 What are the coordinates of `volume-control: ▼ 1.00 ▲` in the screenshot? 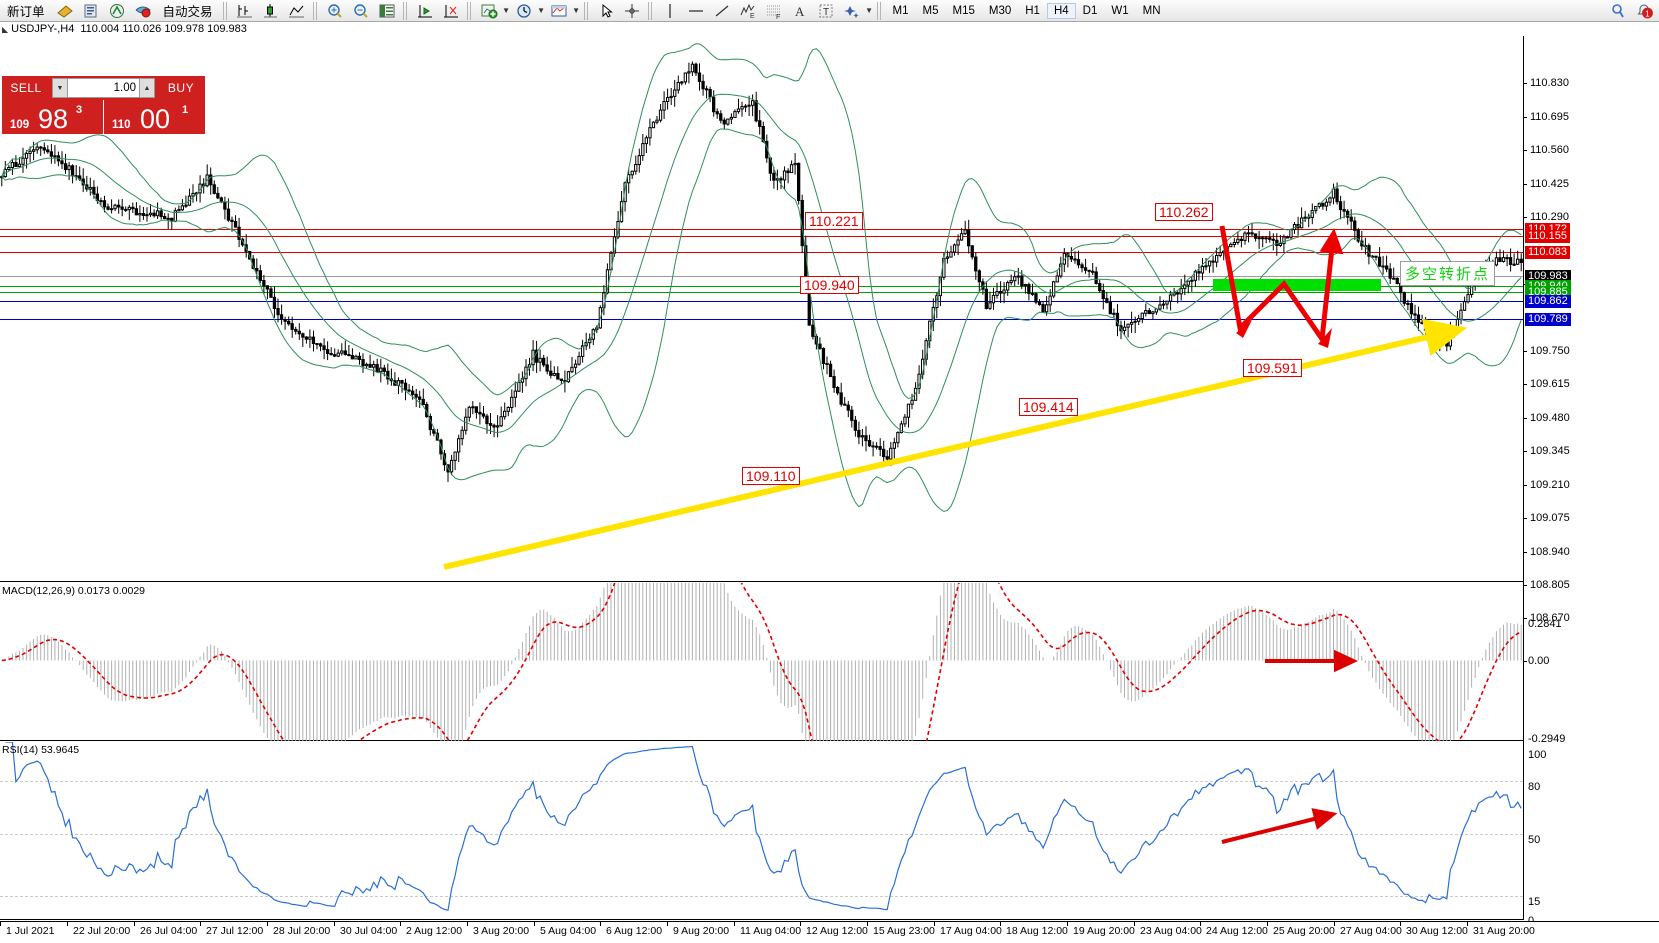 It's located at (103, 88).